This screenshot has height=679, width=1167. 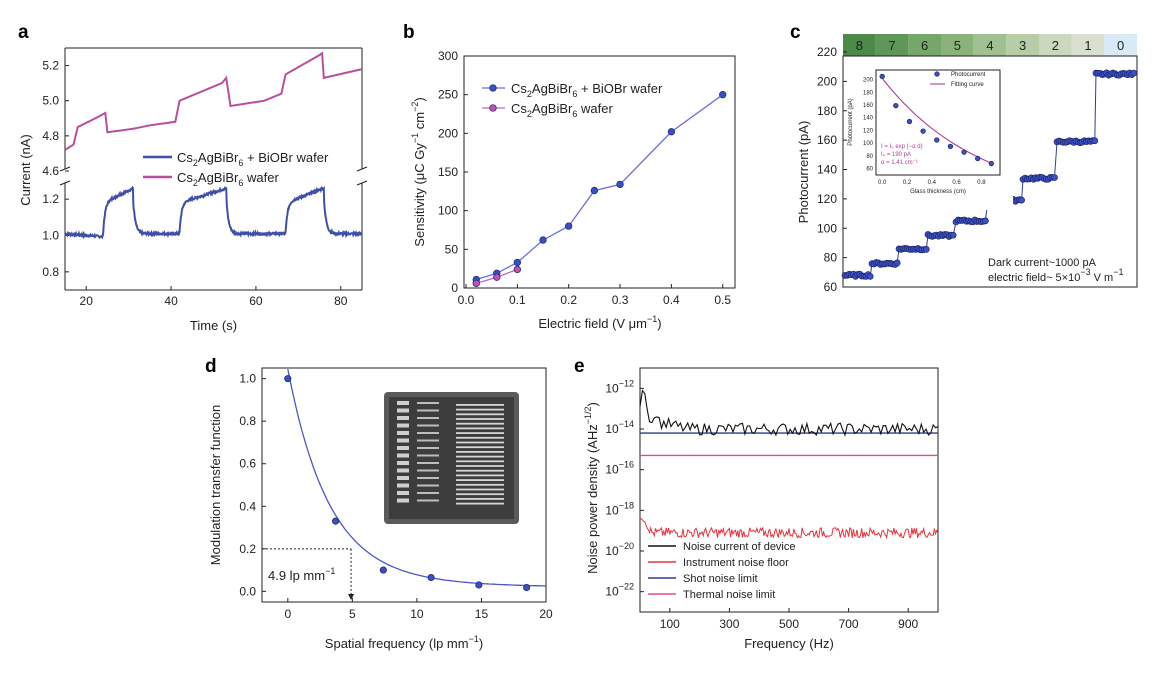 What do you see at coordinates (1120, 45) in the screenshot?
I see `step-header-label: 0` at bounding box center [1120, 45].